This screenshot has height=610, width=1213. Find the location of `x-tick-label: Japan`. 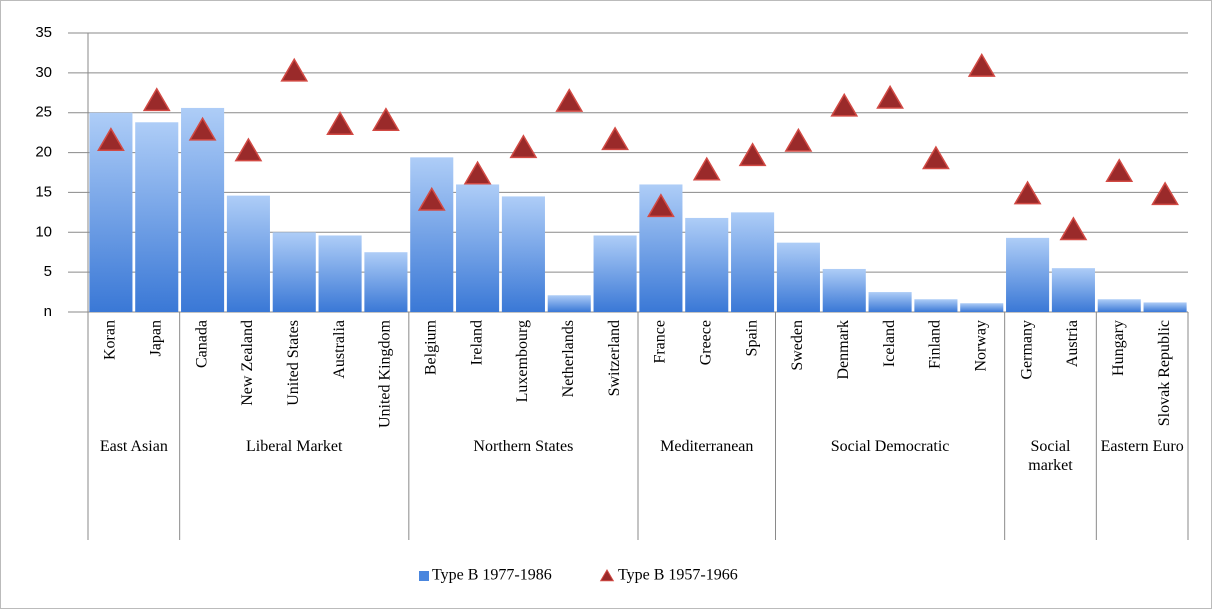

x-tick-label: Japan is located at coordinates (155, 338).